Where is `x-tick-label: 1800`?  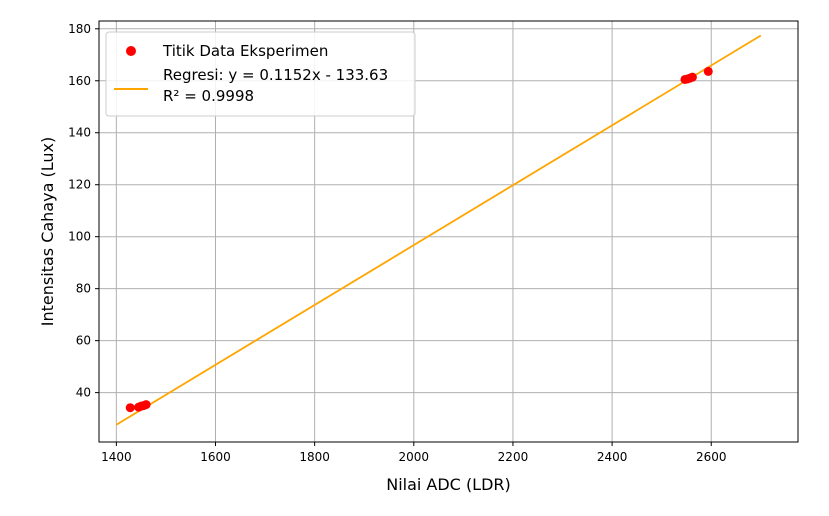
x-tick-label: 1800 is located at coordinates (314, 457).